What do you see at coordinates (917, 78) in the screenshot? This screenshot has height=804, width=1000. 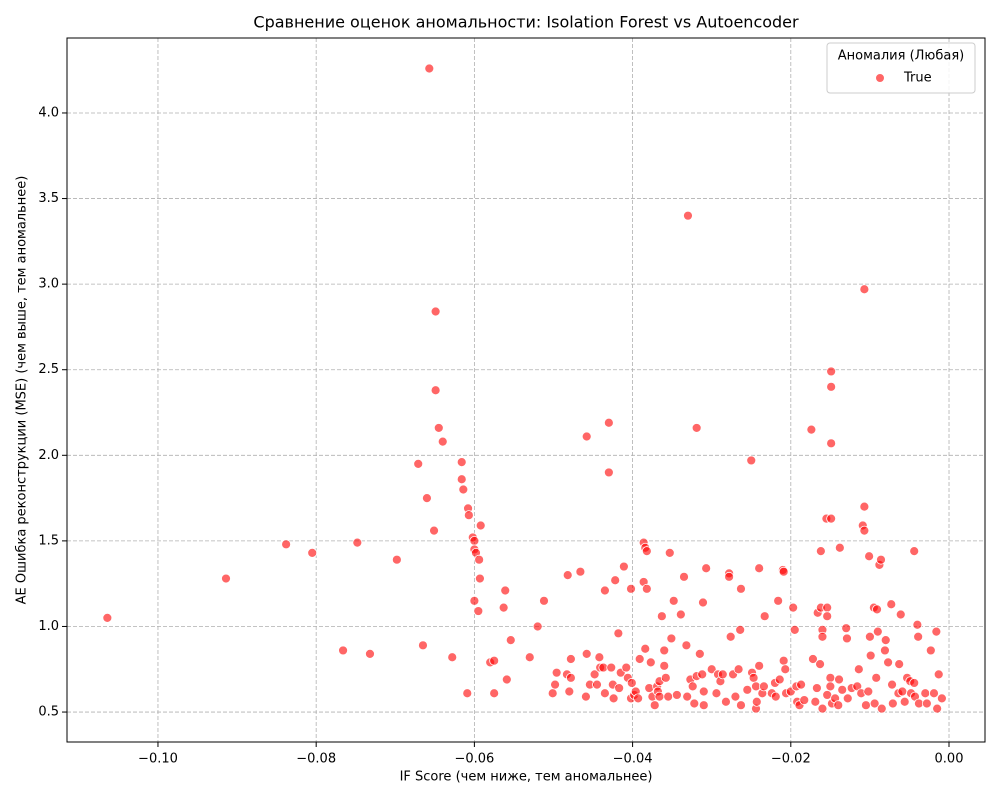 I see `legend-label: True` at bounding box center [917, 78].